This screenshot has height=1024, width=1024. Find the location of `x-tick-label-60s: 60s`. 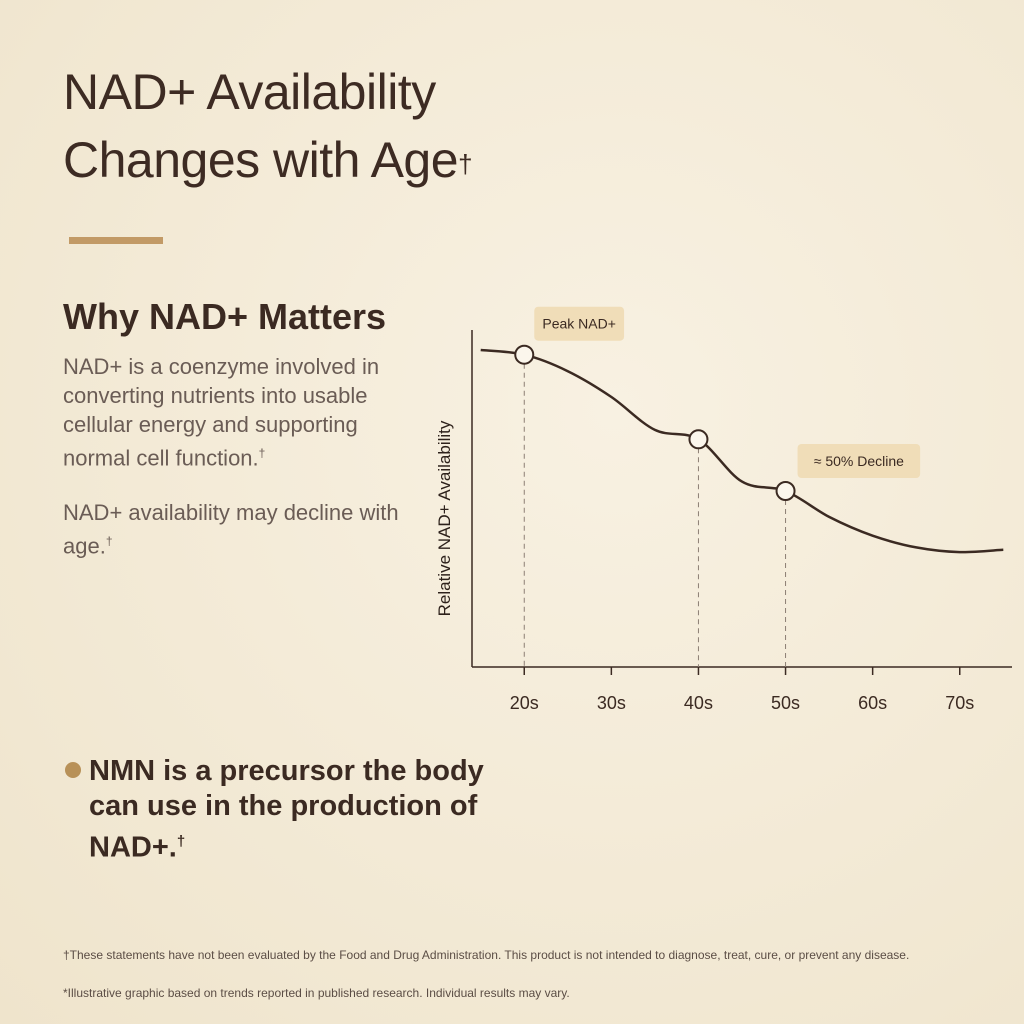

x-tick-label-60s: 60s is located at coordinates (872, 703).